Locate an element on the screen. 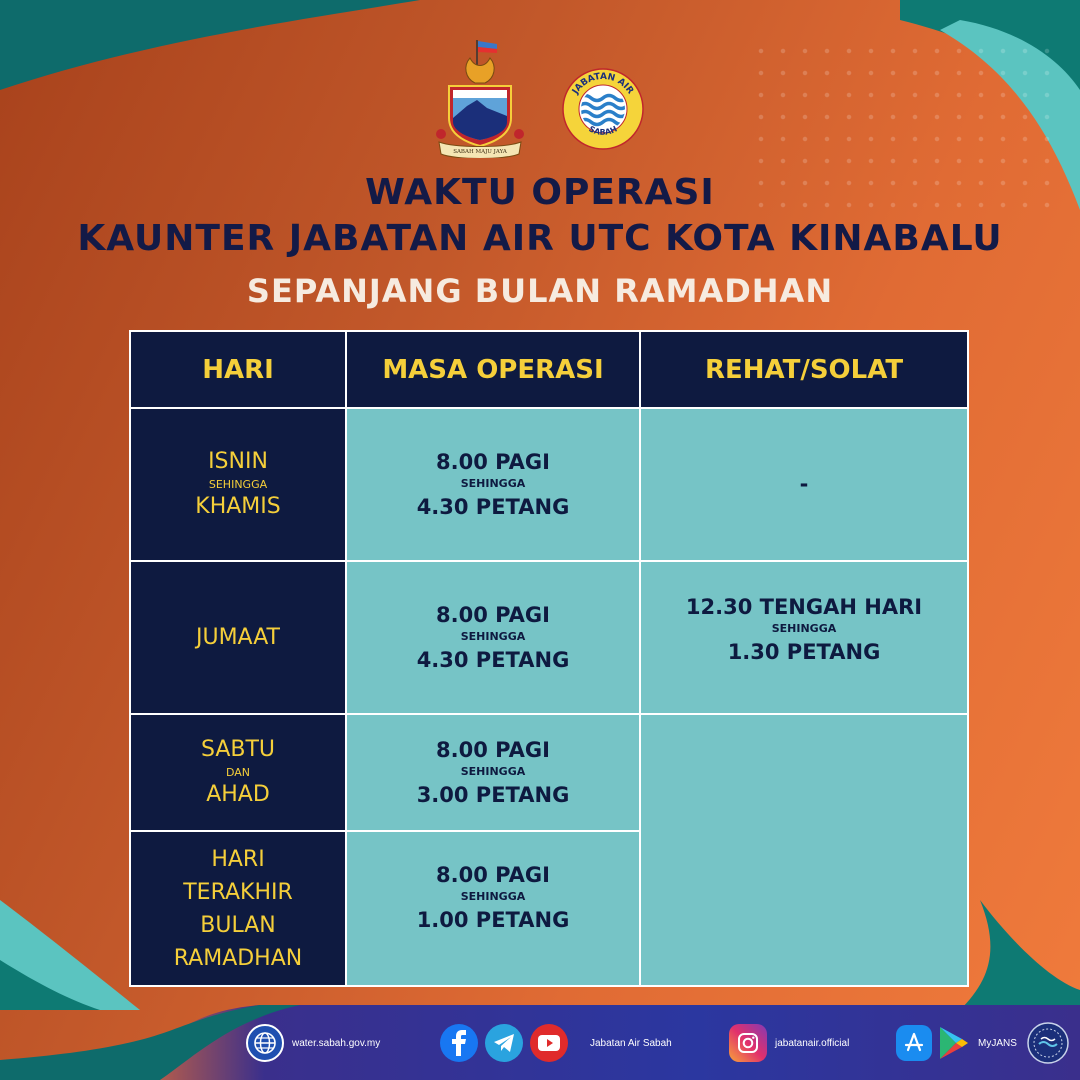 The image size is (1080, 1080). row2-break-cell: 12.30 TENGAH HARI SEHINGGA 1.30 PETANG is located at coordinates (804, 637).